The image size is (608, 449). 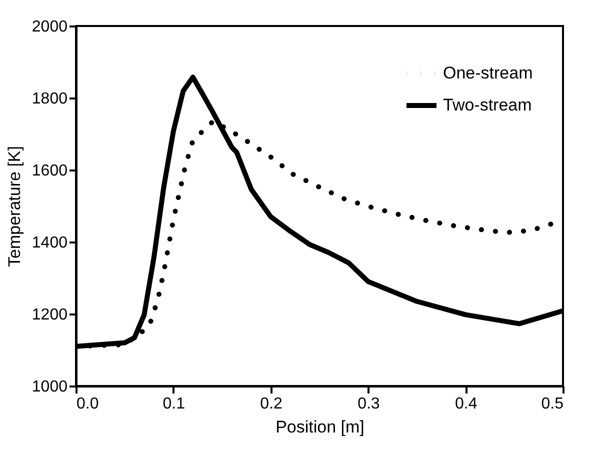 What do you see at coordinates (466, 404) in the screenshot?
I see `x-tick-label: 0.4` at bounding box center [466, 404].